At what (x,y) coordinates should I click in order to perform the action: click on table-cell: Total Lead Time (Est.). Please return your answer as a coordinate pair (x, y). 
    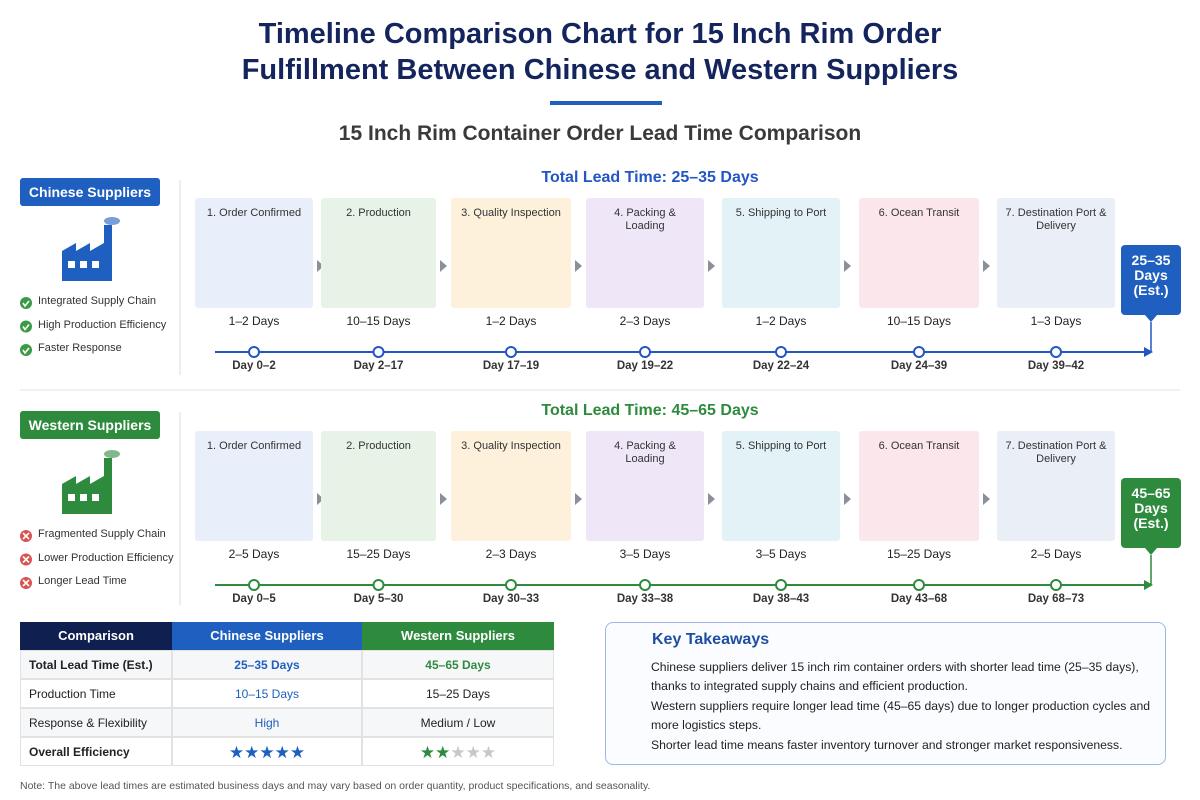
    Looking at the image, I should click on (96, 664).